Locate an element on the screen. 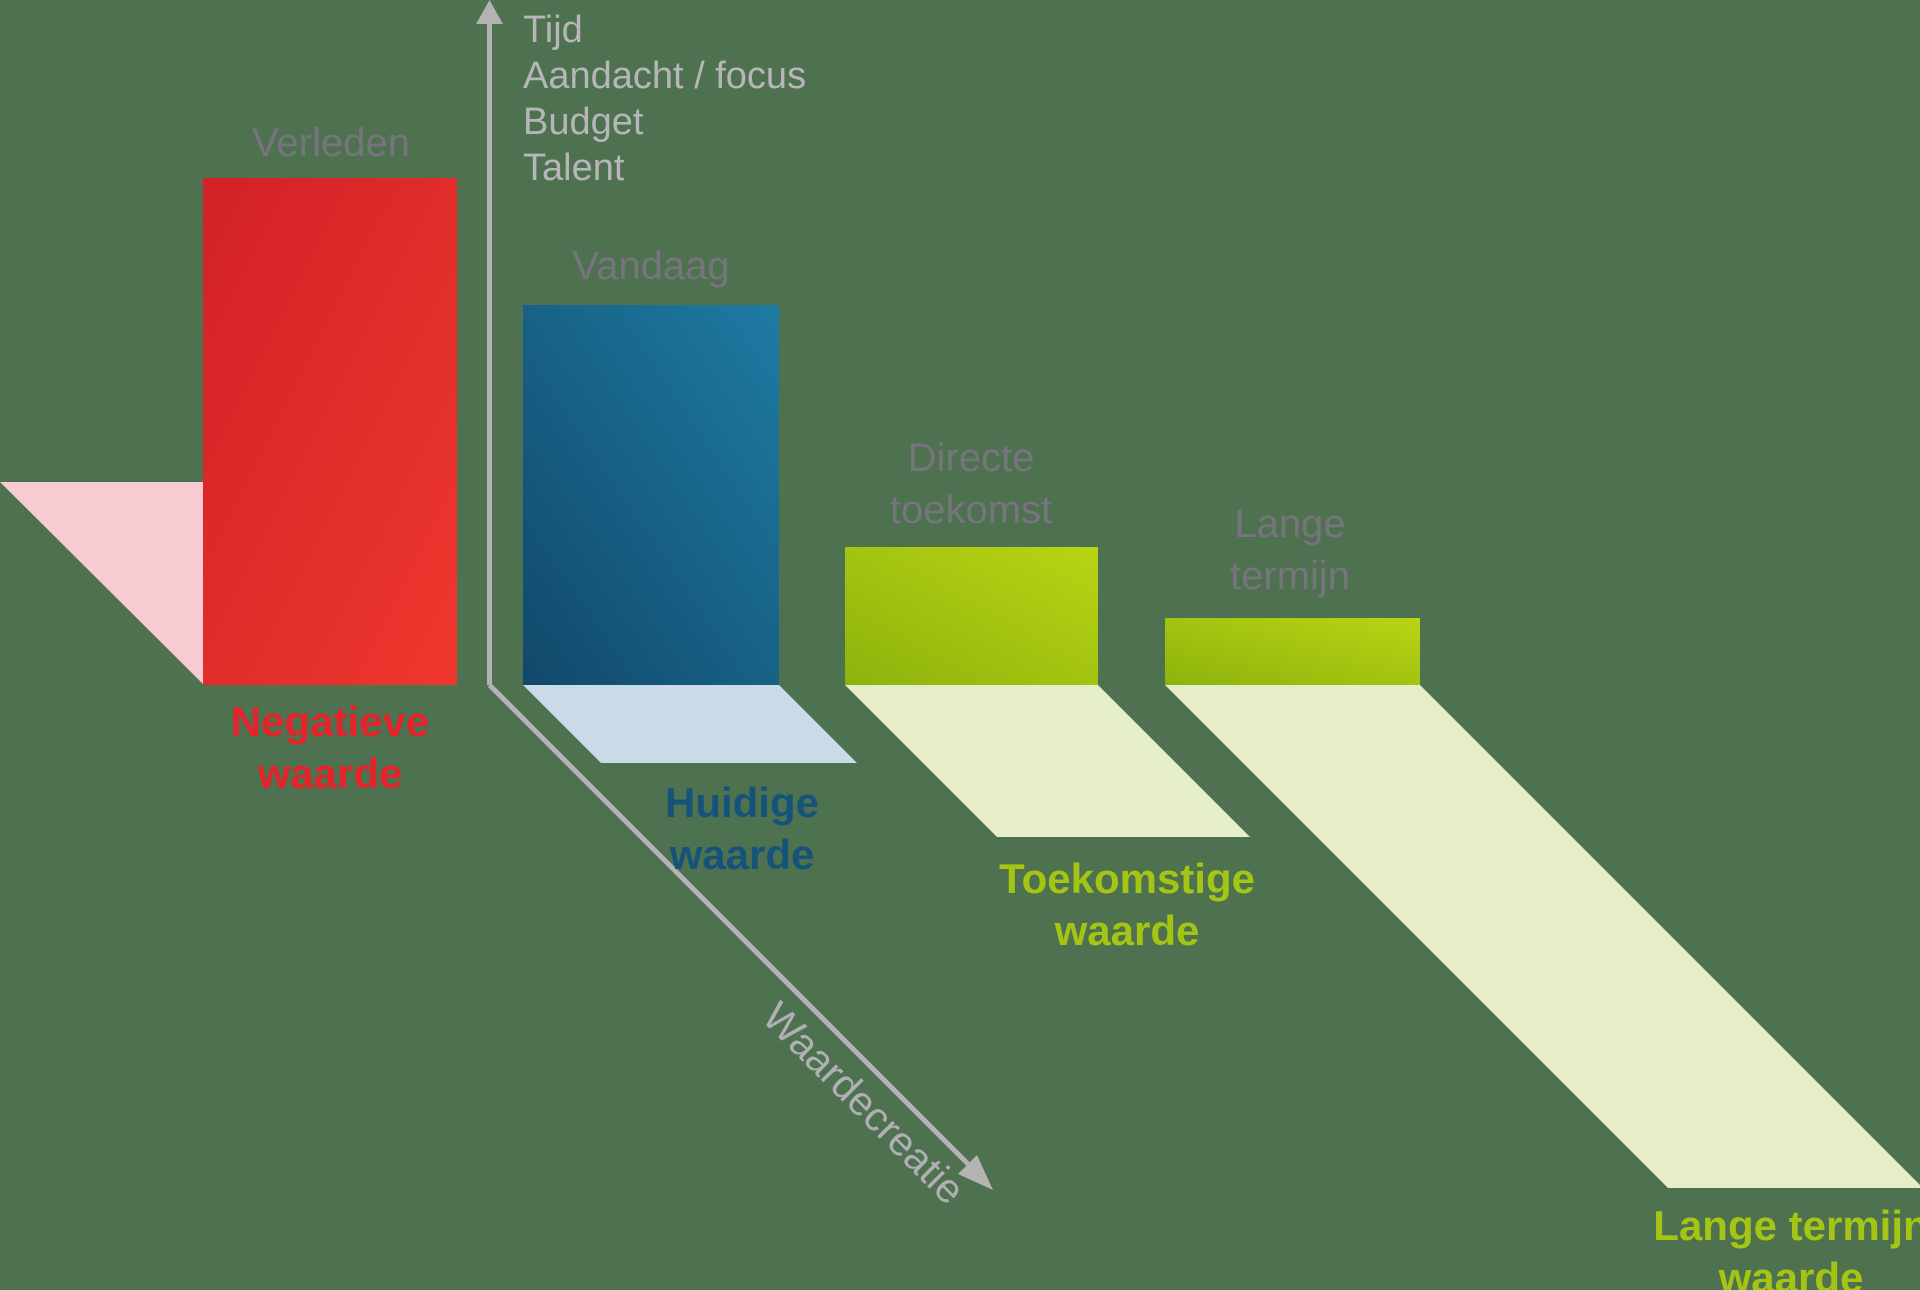  period-label-toekomst: toekomst is located at coordinates (971, 510).